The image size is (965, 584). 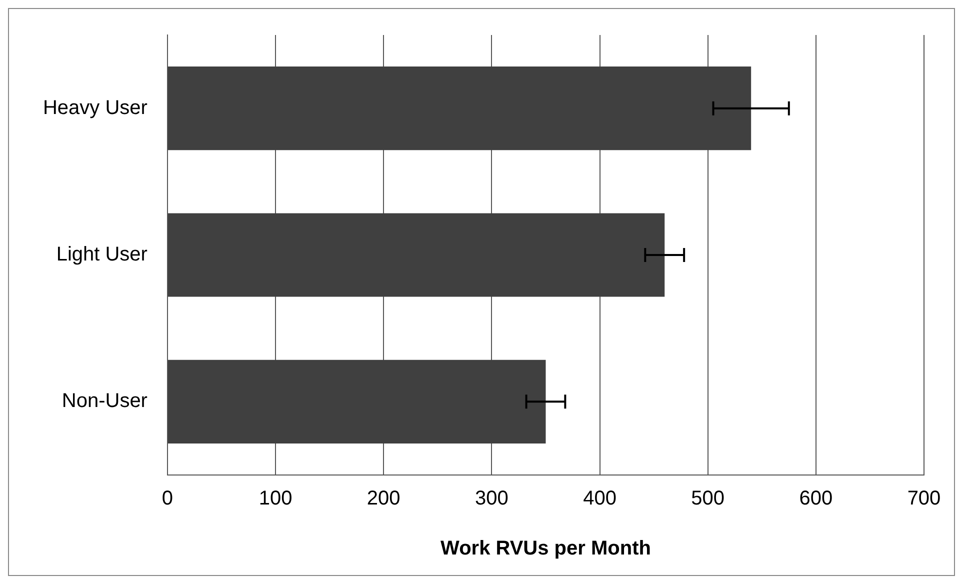 What do you see at coordinates (491, 499) in the screenshot?
I see `x-tick-label: 300` at bounding box center [491, 499].